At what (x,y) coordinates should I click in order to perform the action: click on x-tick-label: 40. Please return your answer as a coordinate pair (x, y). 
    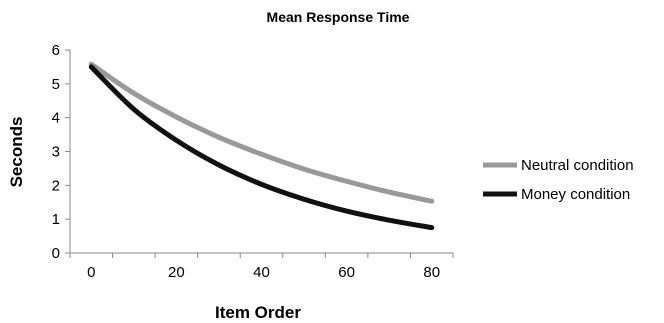
    Looking at the image, I should click on (261, 272).